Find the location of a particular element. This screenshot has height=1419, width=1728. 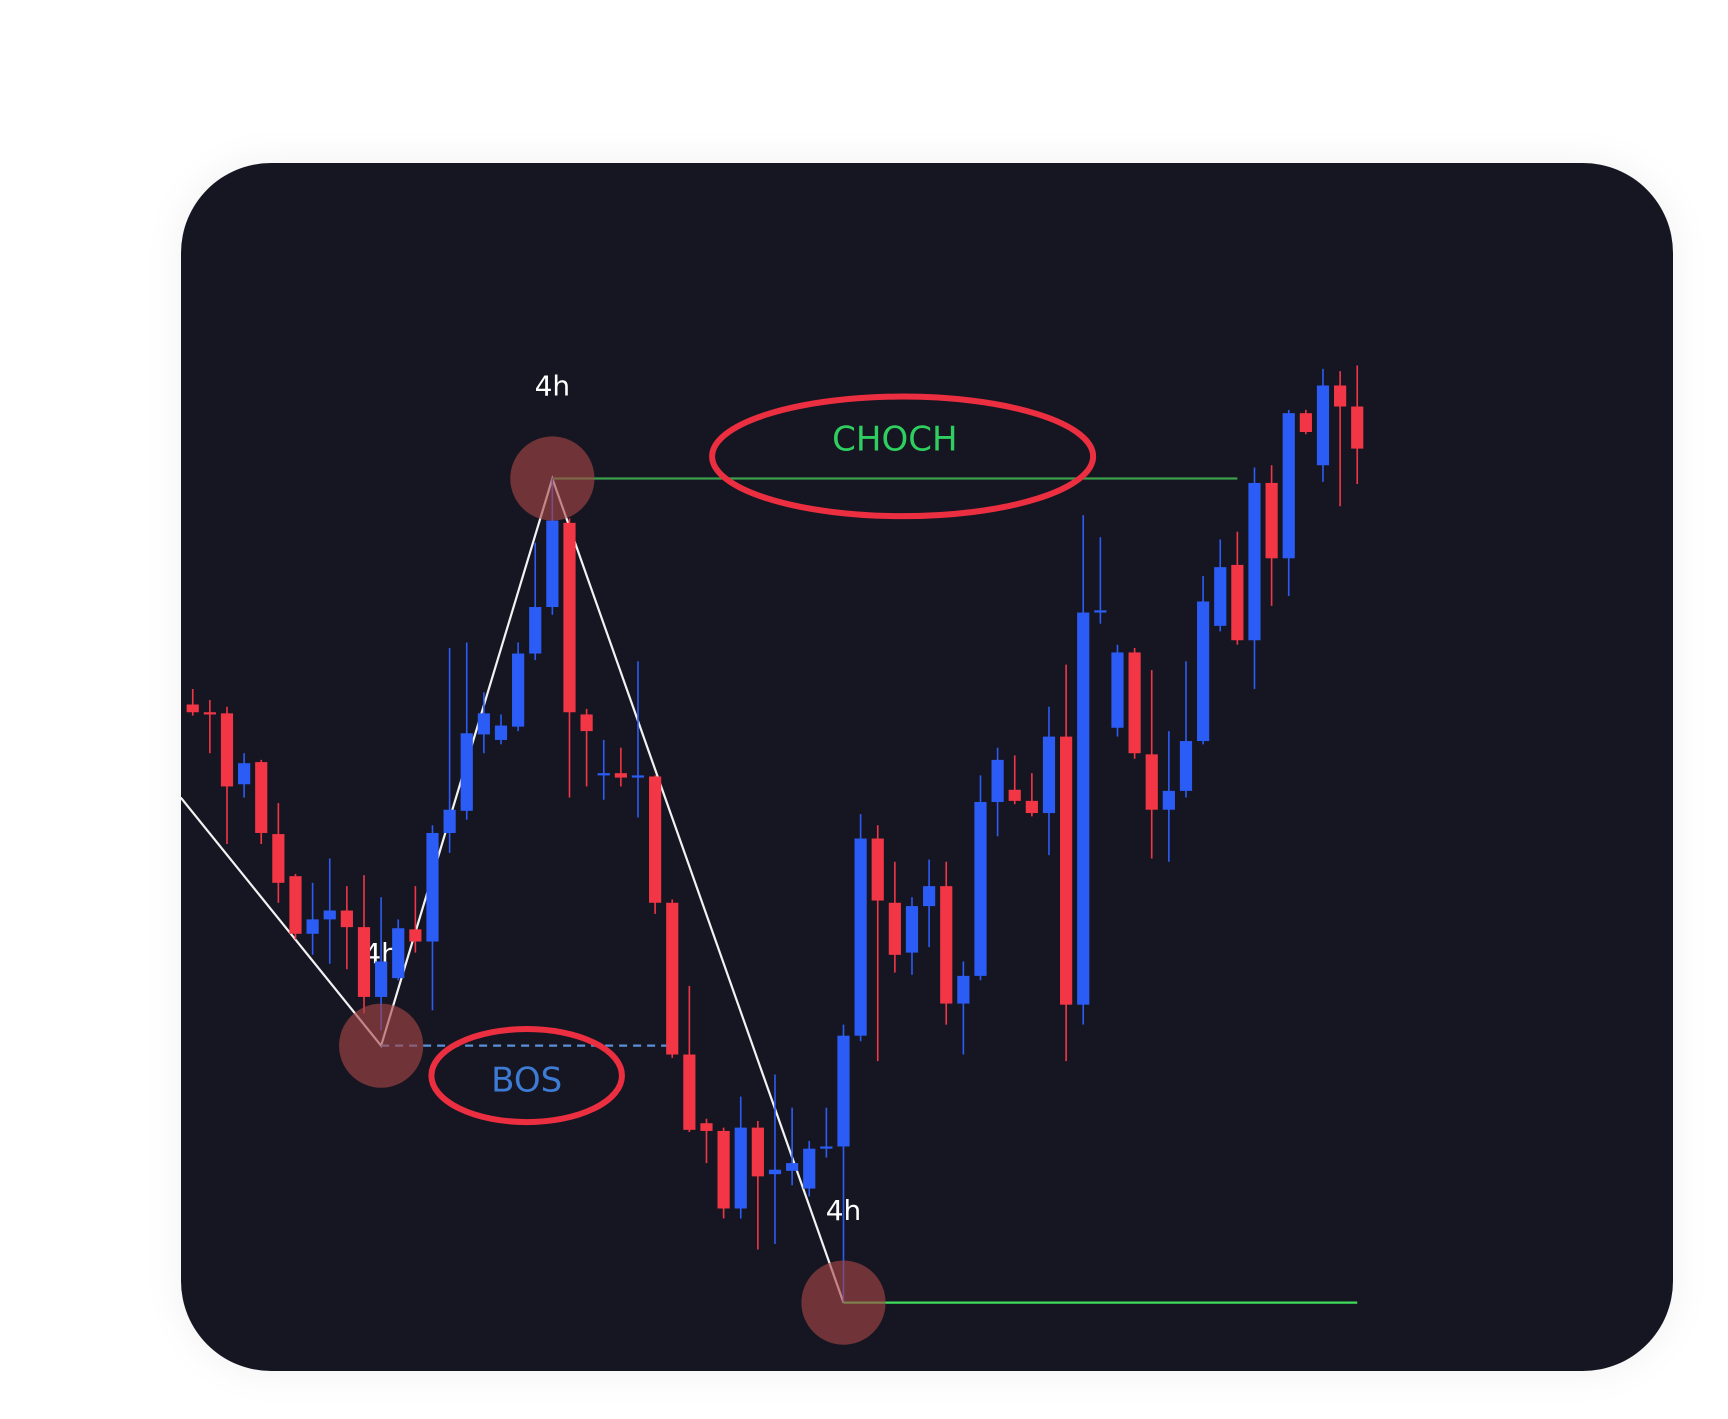

level-label: CHOCH is located at coordinates (894, 439).